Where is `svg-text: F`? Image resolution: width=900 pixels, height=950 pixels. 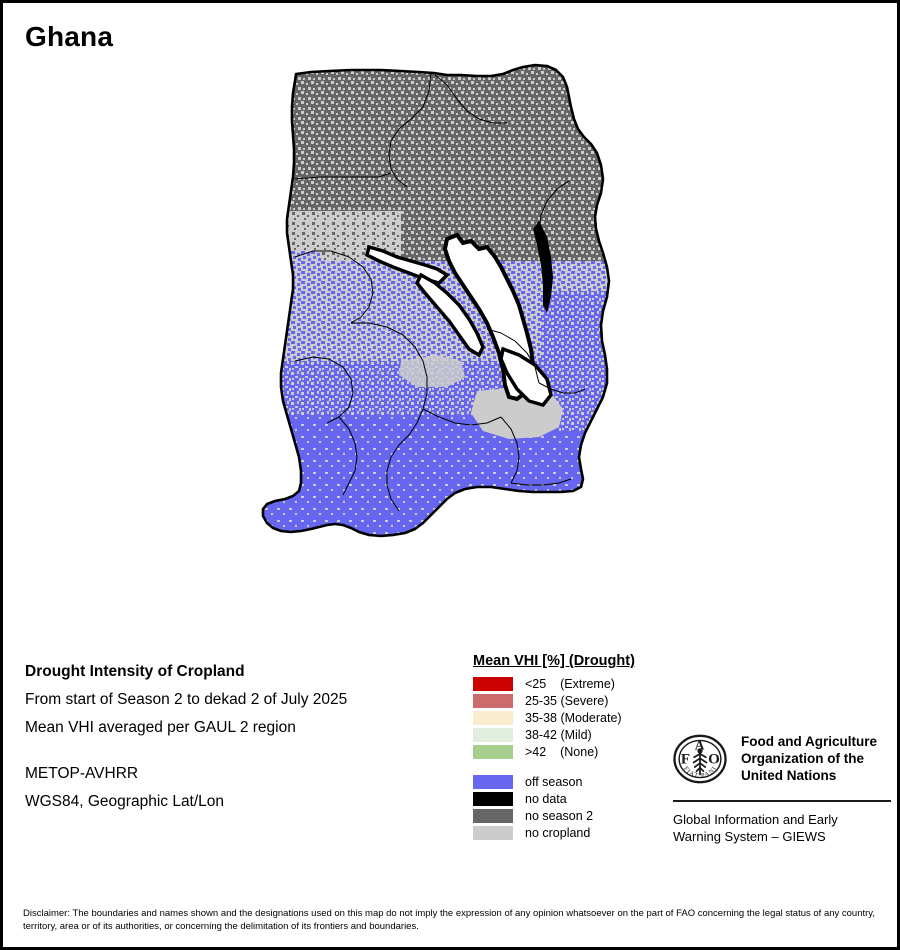
svg-text: F is located at coordinates (685, 760).